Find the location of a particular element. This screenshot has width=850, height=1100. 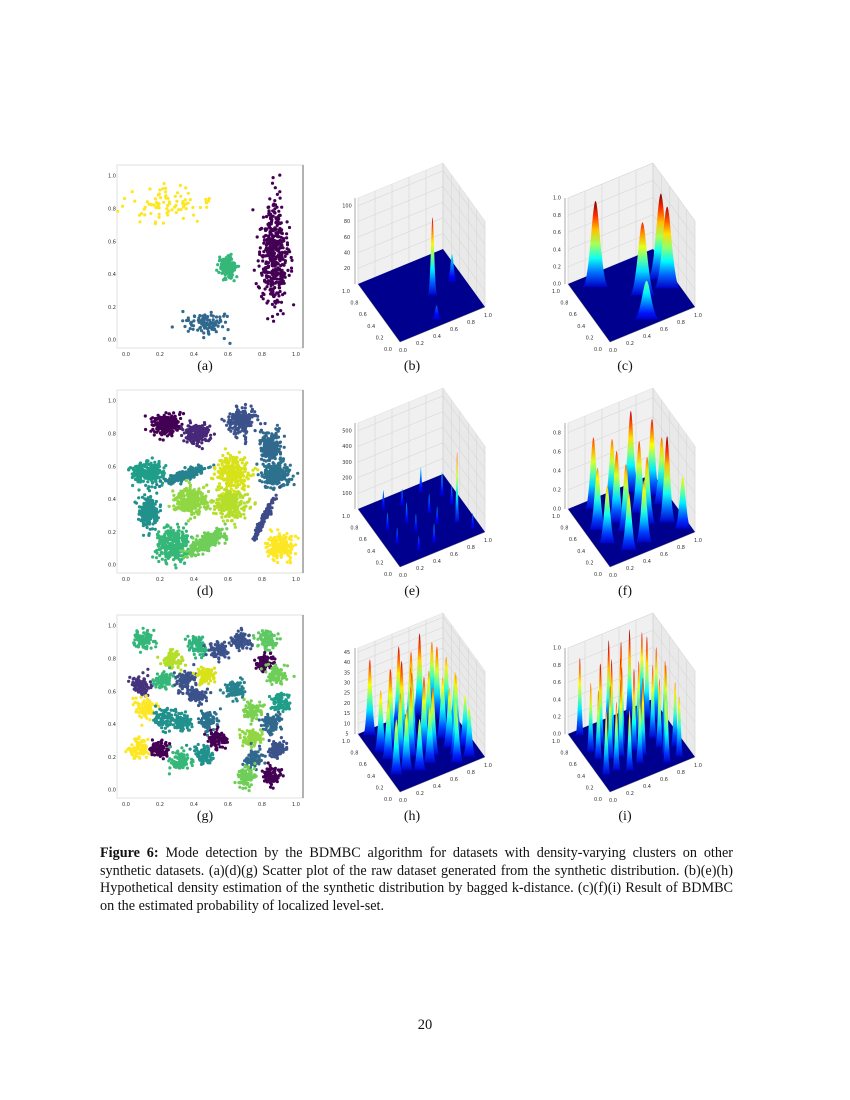

cluster is located at coordinates (185, 476).